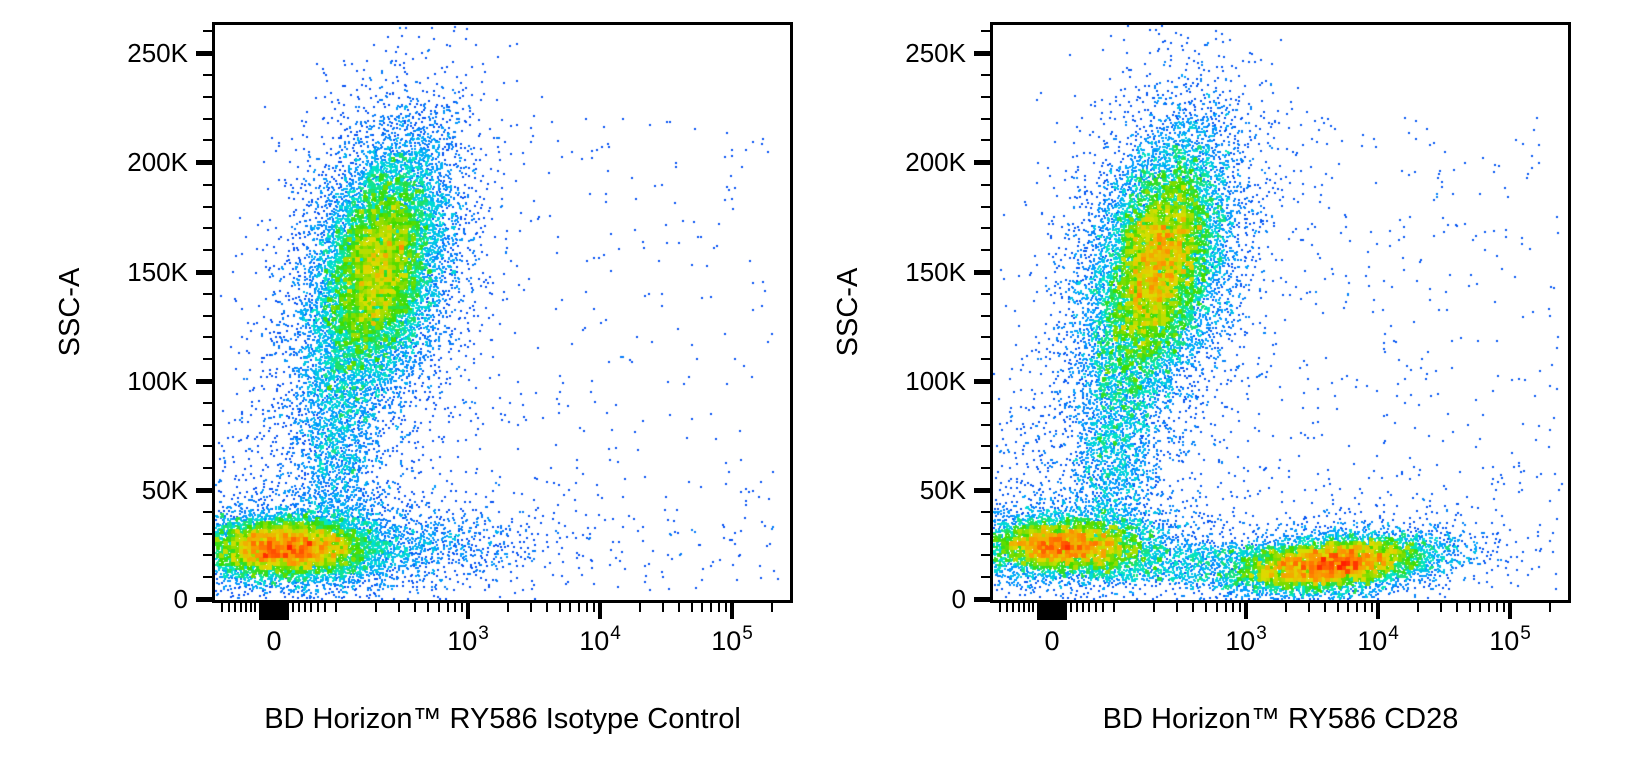  Describe the element at coordinates (1393, 633) in the screenshot. I see `x-tick-exponent: 4` at that location.